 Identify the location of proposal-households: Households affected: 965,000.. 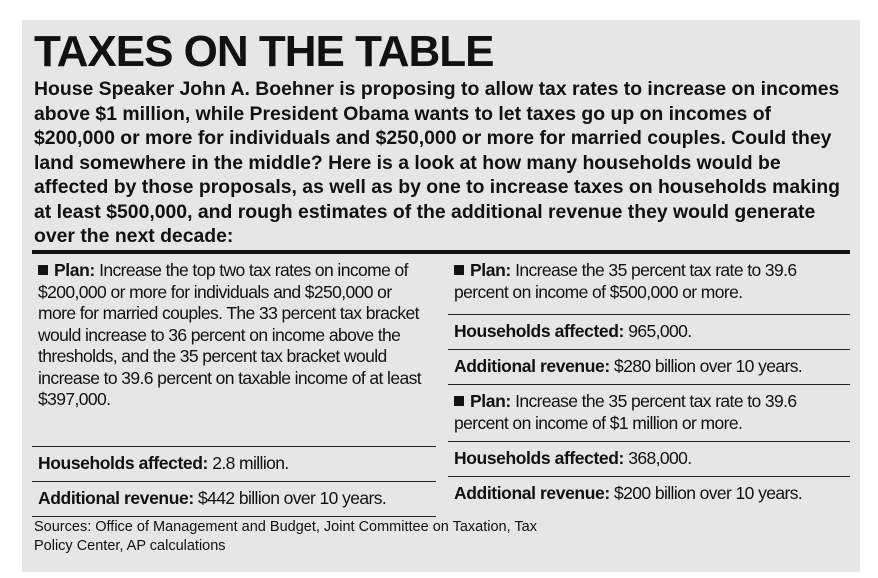
(649, 332).